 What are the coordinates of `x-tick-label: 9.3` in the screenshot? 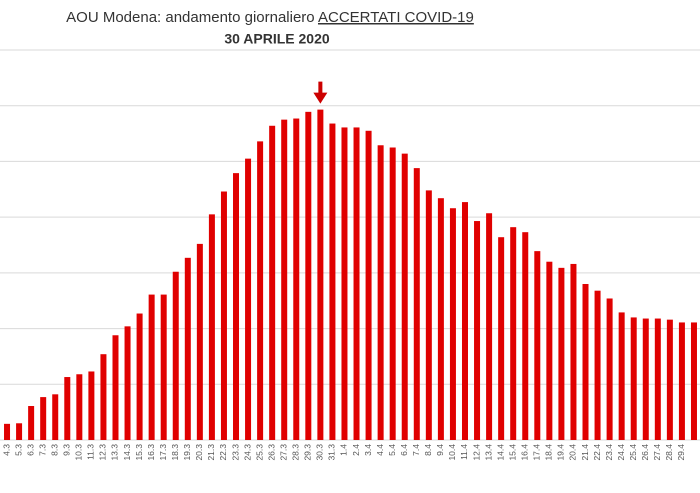 It's located at (67, 450).